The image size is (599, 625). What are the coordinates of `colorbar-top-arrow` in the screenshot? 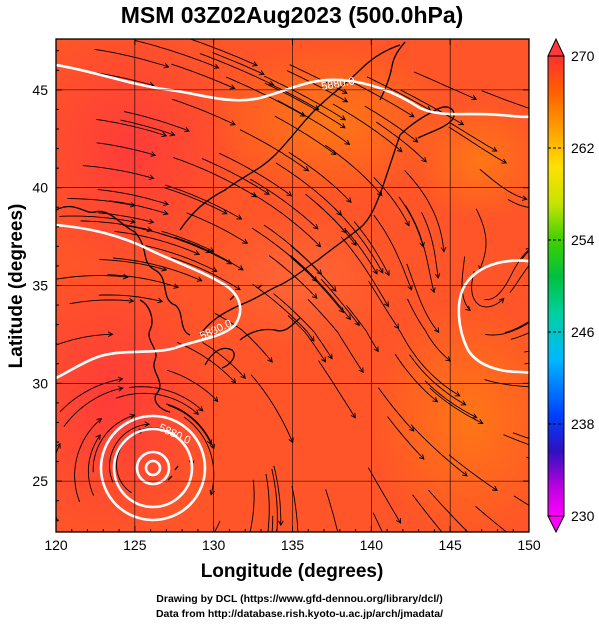 It's located at (556, 47).